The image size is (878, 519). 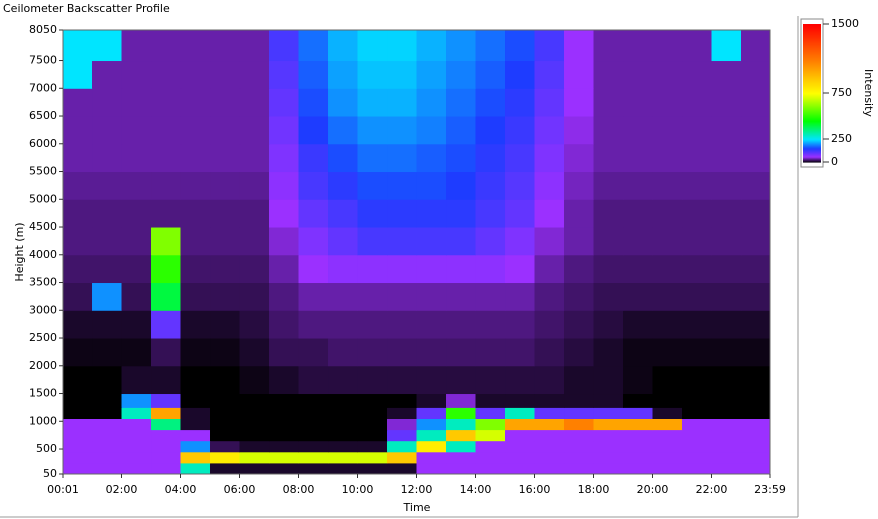 What do you see at coordinates (535, 489) in the screenshot?
I see `x-tick-label: 16:00` at bounding box center [535, 489].